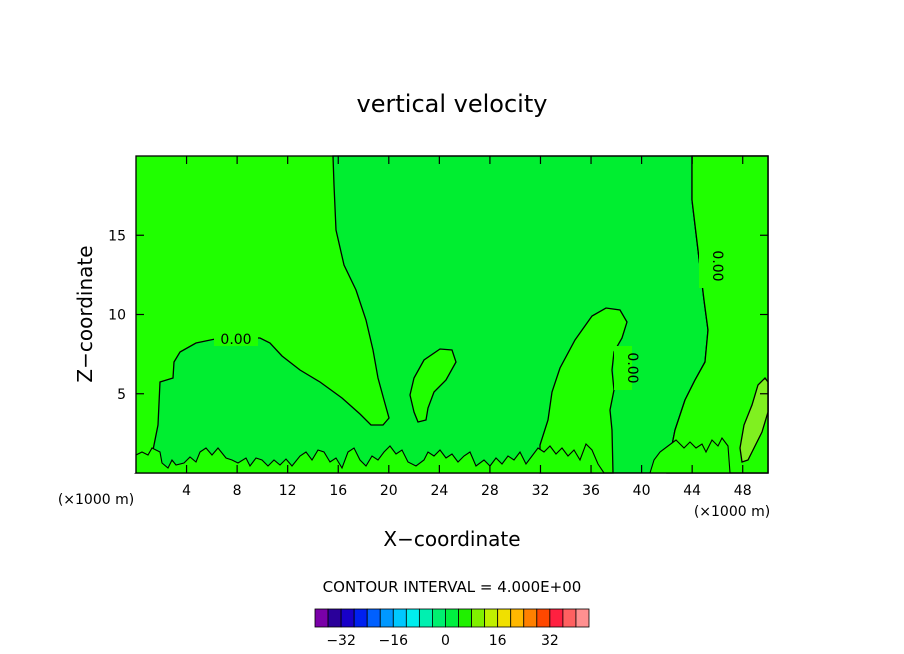 This screenshot has height=654, width=904. What do you see at coordinates (743, 491) in the screenshot?
I see `x-tick-label: 48` at bounding box center [743, 491].